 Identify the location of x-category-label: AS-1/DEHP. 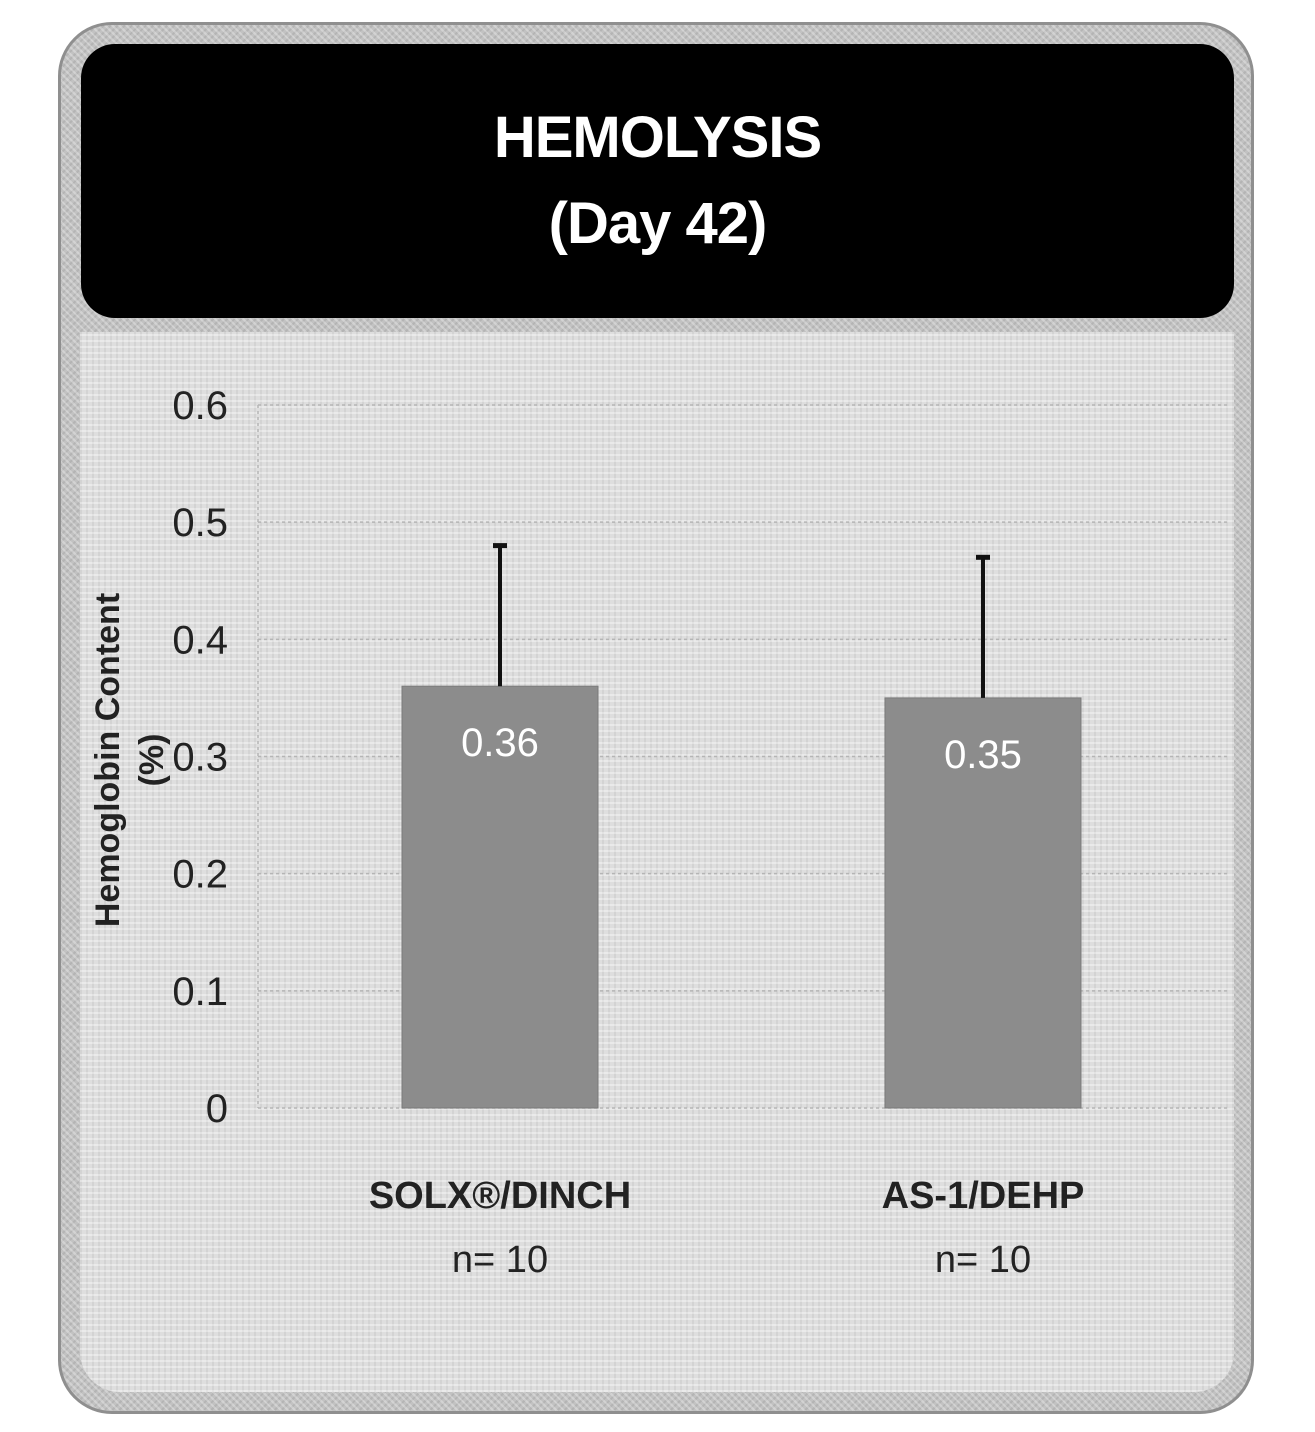
(983, 1196).